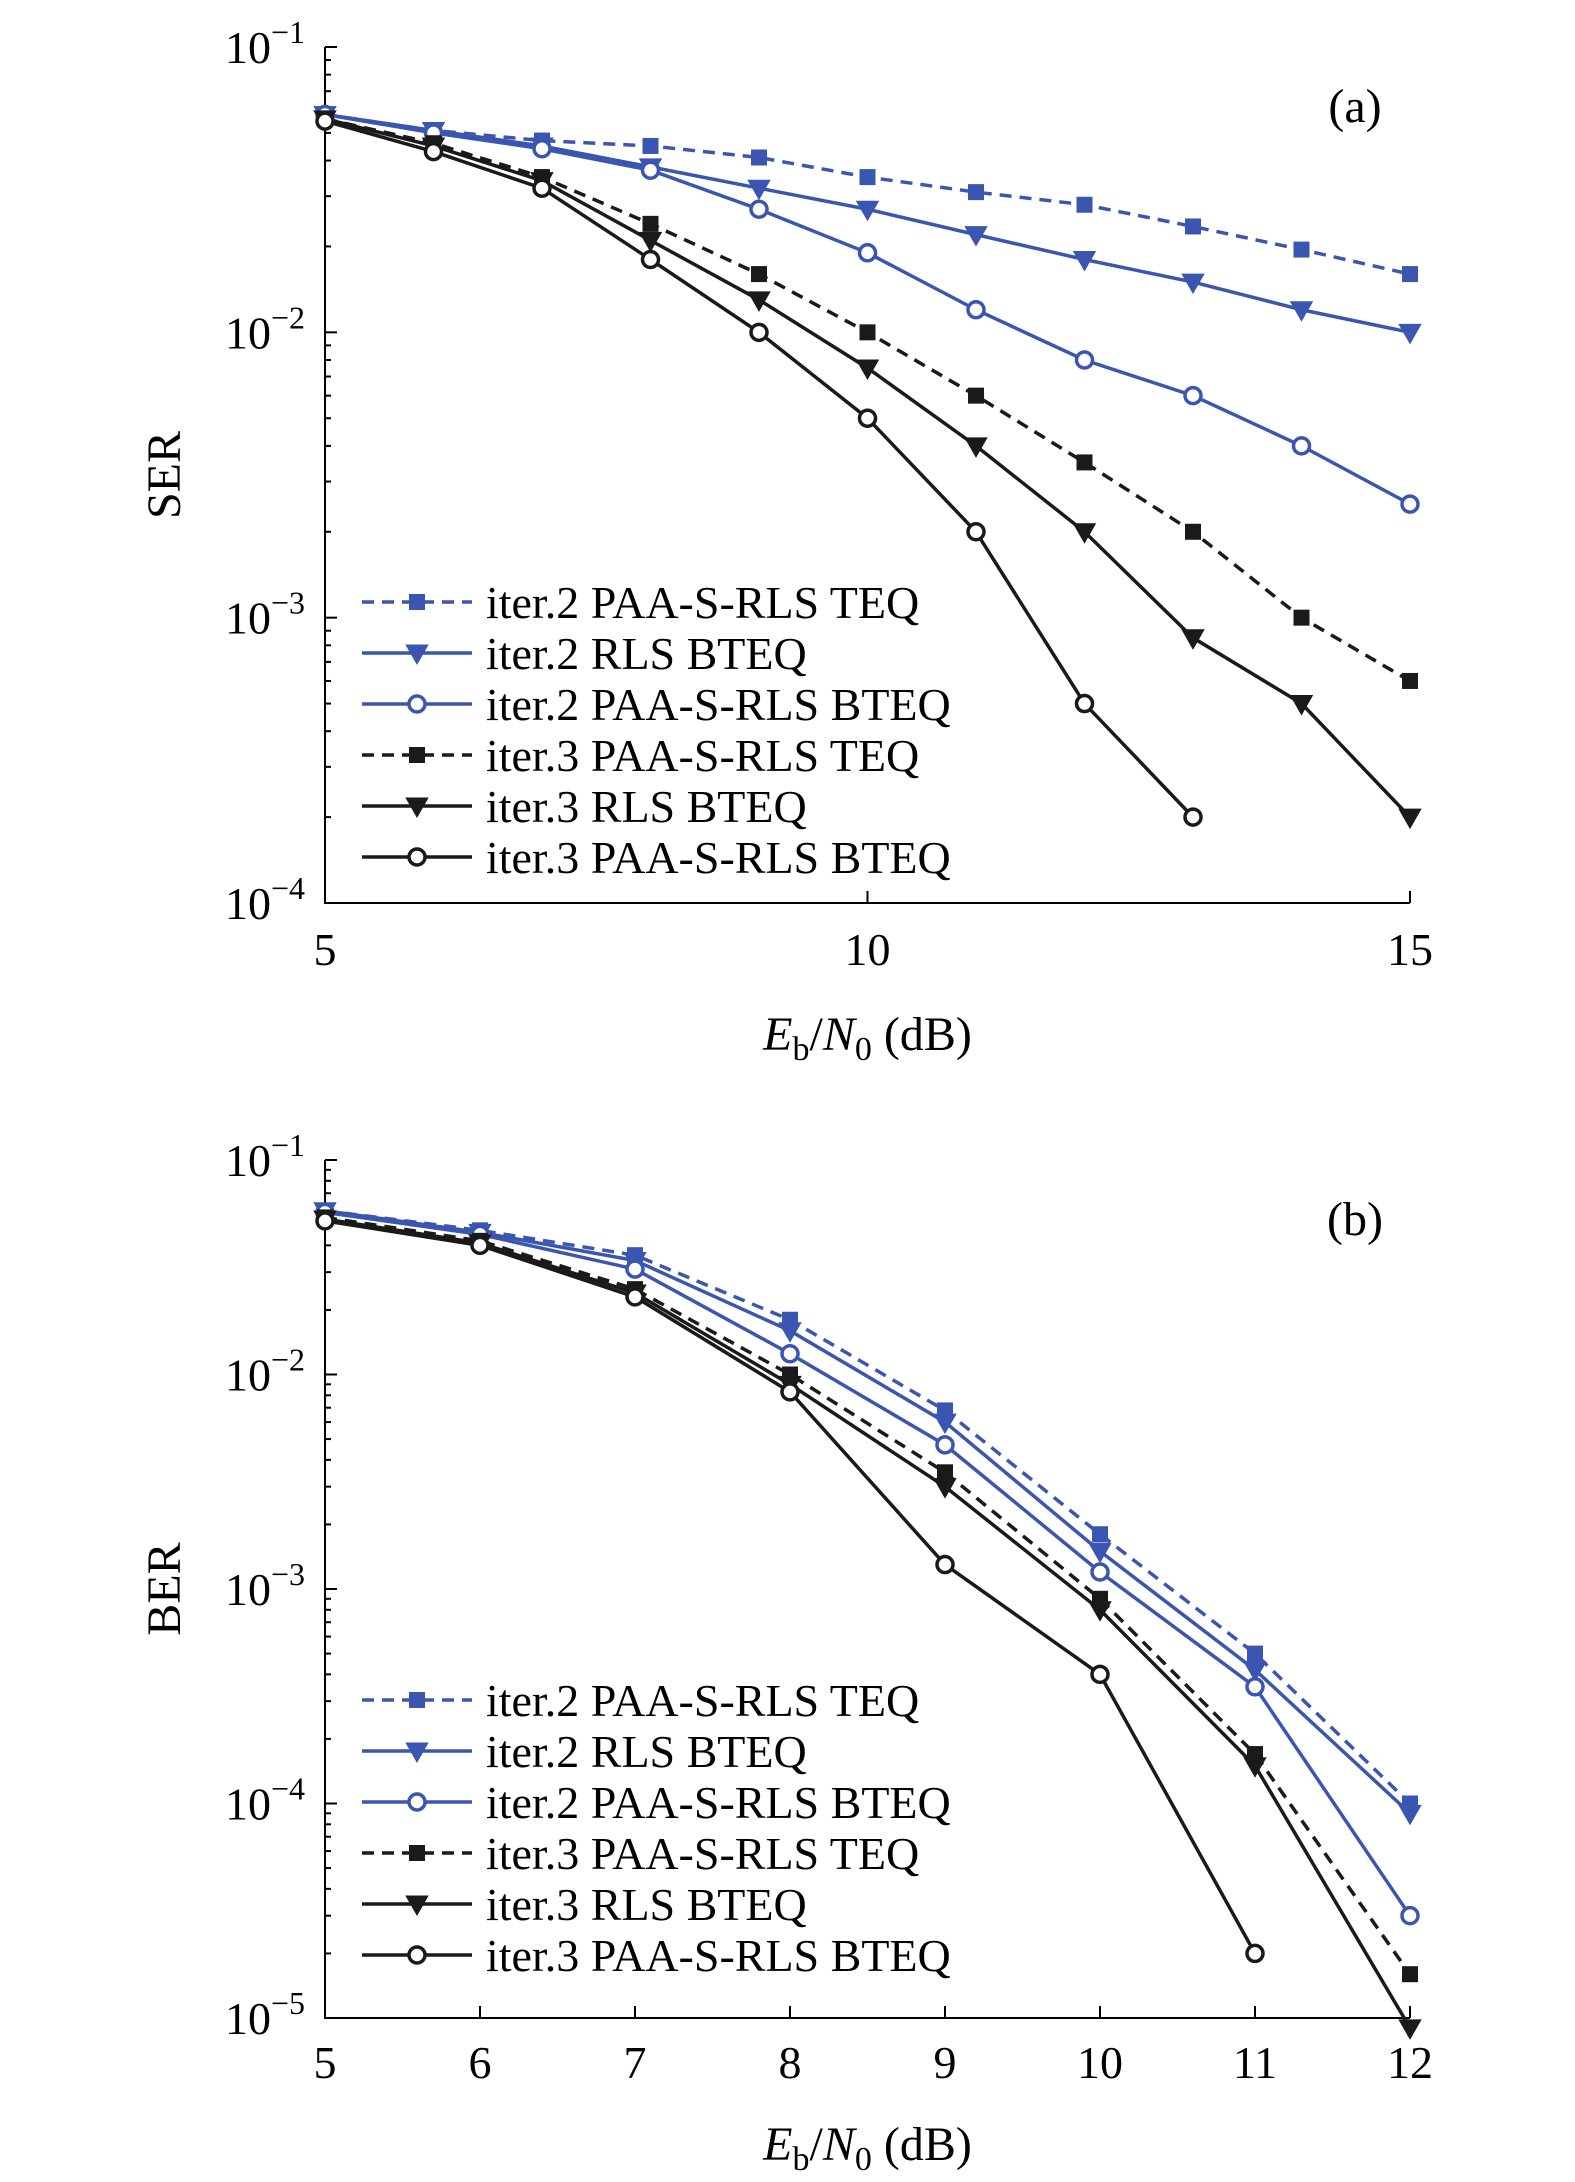 This screenshot has width=1575, height=2182. I want to click on x-tick-label: 15, so click(1410, 949).